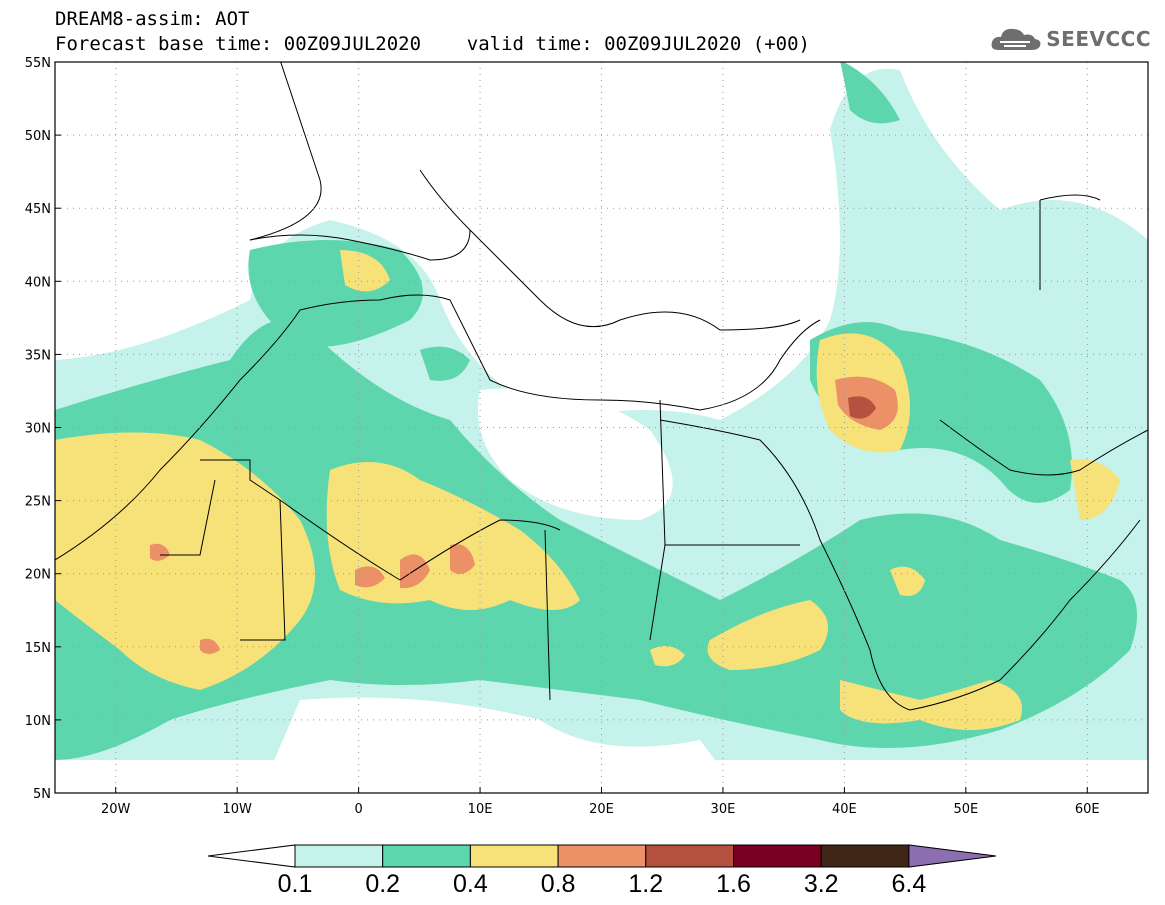 The height and width of the screenshot is (905, 1165). Describe the element at coordinates (1087, 809) in the screenshot. I see `lon-tick-label: 60E` at that location.